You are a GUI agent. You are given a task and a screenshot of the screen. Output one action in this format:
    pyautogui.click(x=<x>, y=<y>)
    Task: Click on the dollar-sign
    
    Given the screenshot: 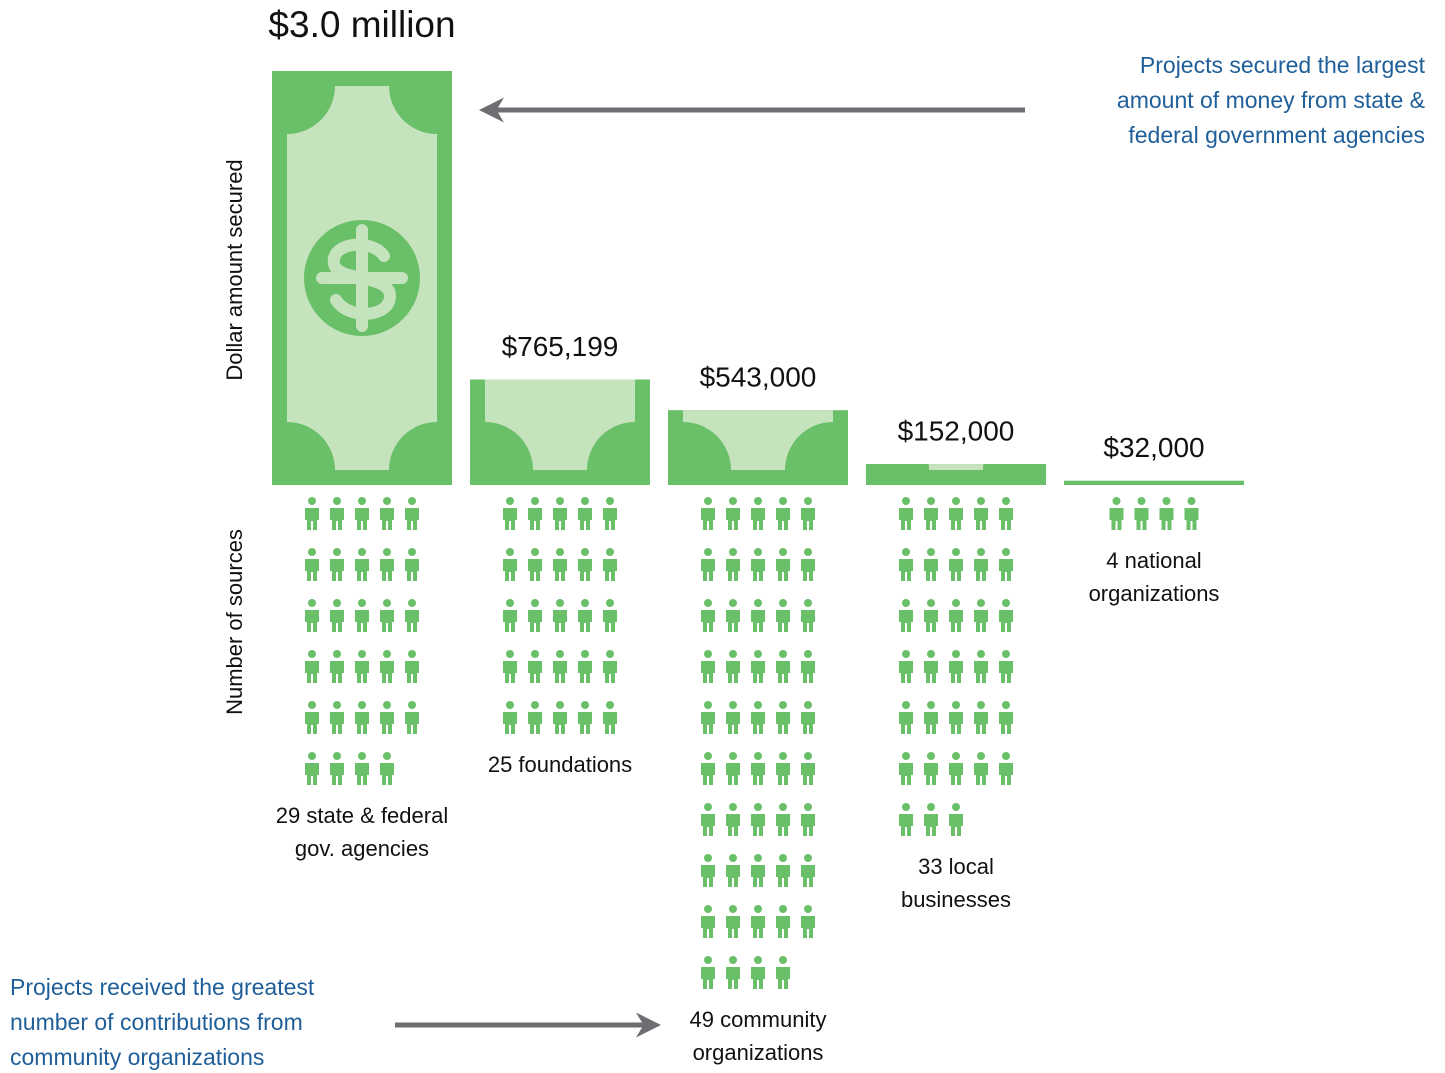 What is the action you would take?
    pyautogui.click(x=362, y=278)
    